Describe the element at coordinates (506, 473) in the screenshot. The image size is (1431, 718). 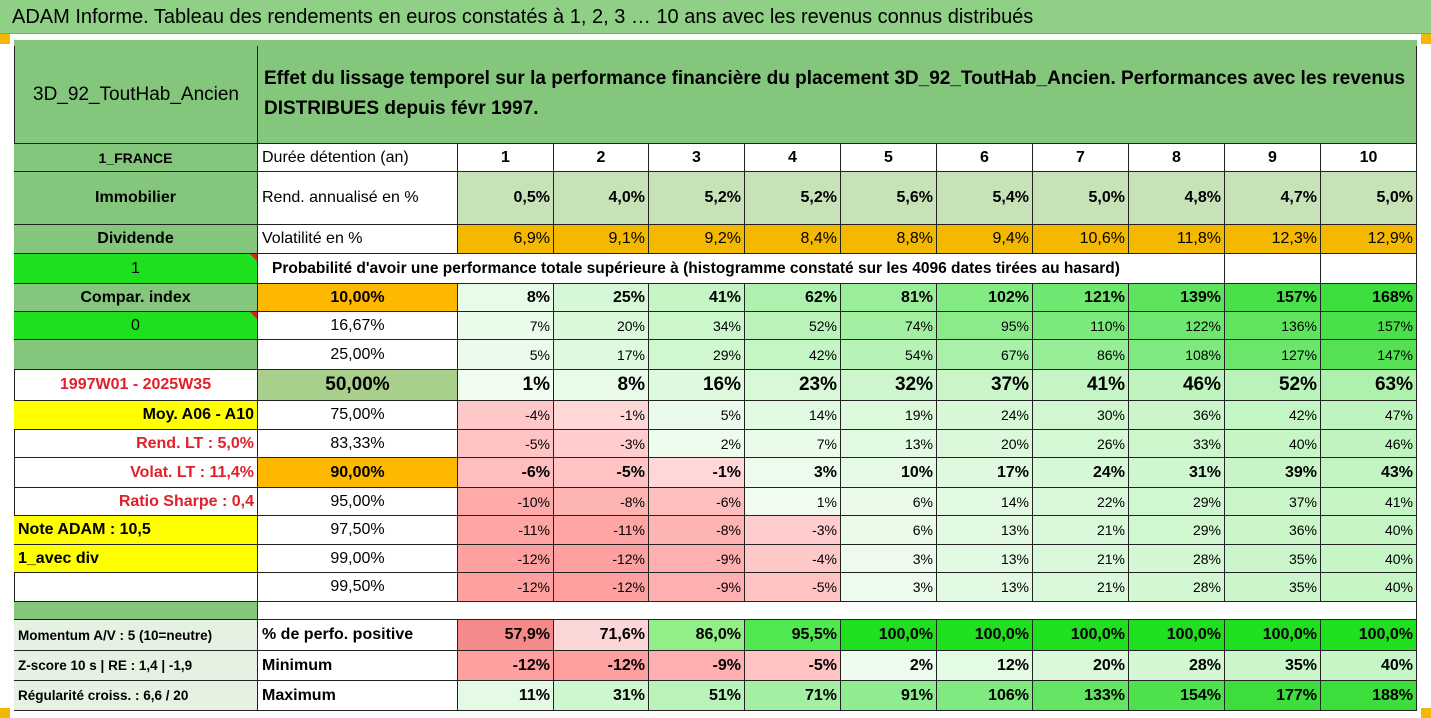
I see `proba-value: -6%` at that location.